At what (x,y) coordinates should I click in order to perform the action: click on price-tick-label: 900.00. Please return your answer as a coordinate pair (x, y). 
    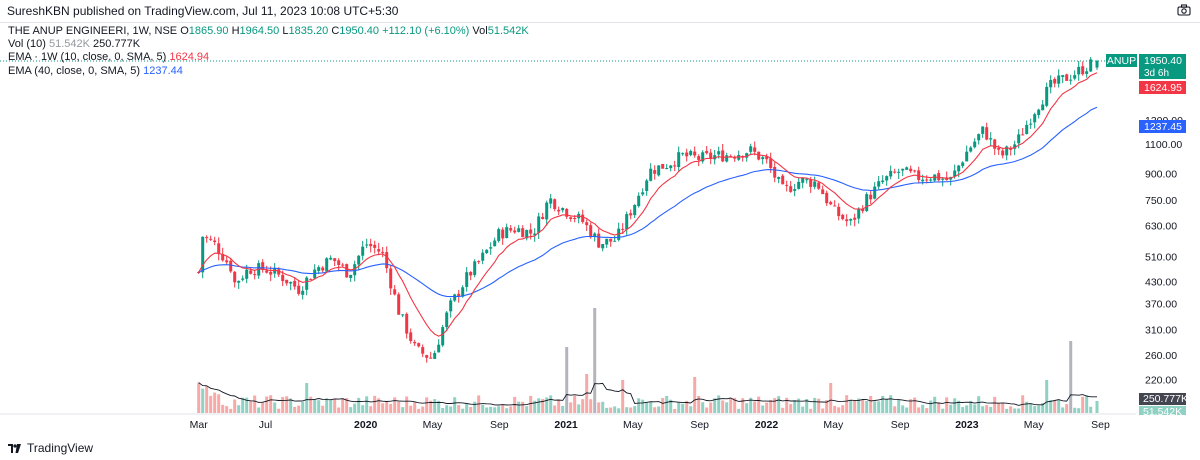
    Looking at the image, I should click on (1161, 175).